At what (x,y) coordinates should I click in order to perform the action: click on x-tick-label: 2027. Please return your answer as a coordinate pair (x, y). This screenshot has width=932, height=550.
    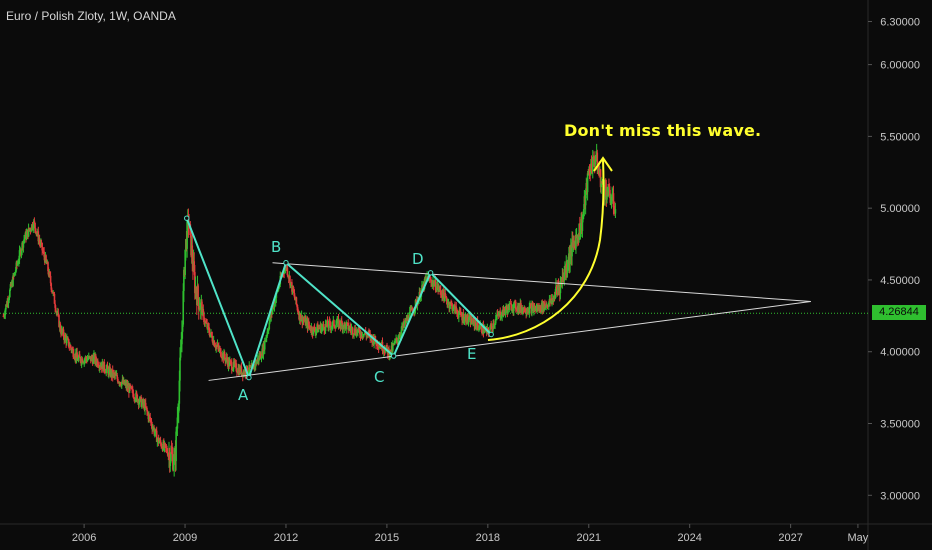
    Looking at the image, I should click on (790, 538).